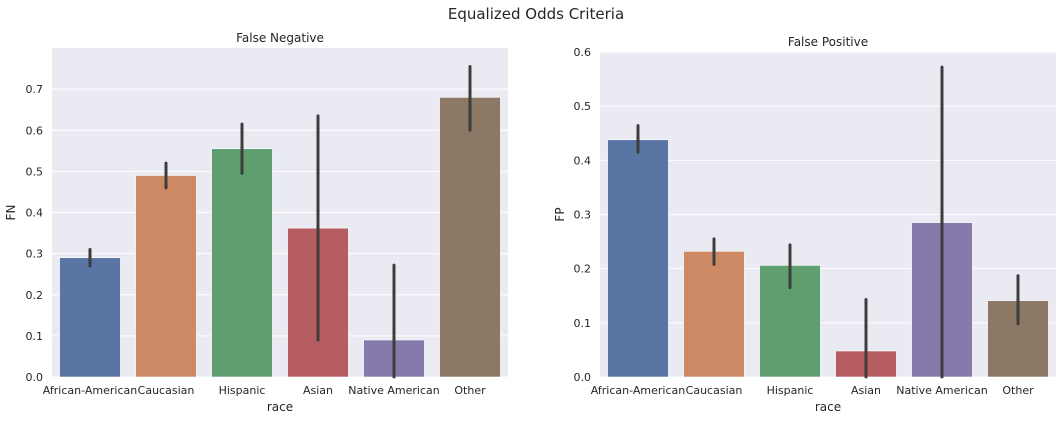 Image resolution: width=1062 pixels, height=424 pixels. What do you see at coordinates (11, 213) in the screenshot?
I see `y-axis-label: FN` at bounding box center [11, 213].